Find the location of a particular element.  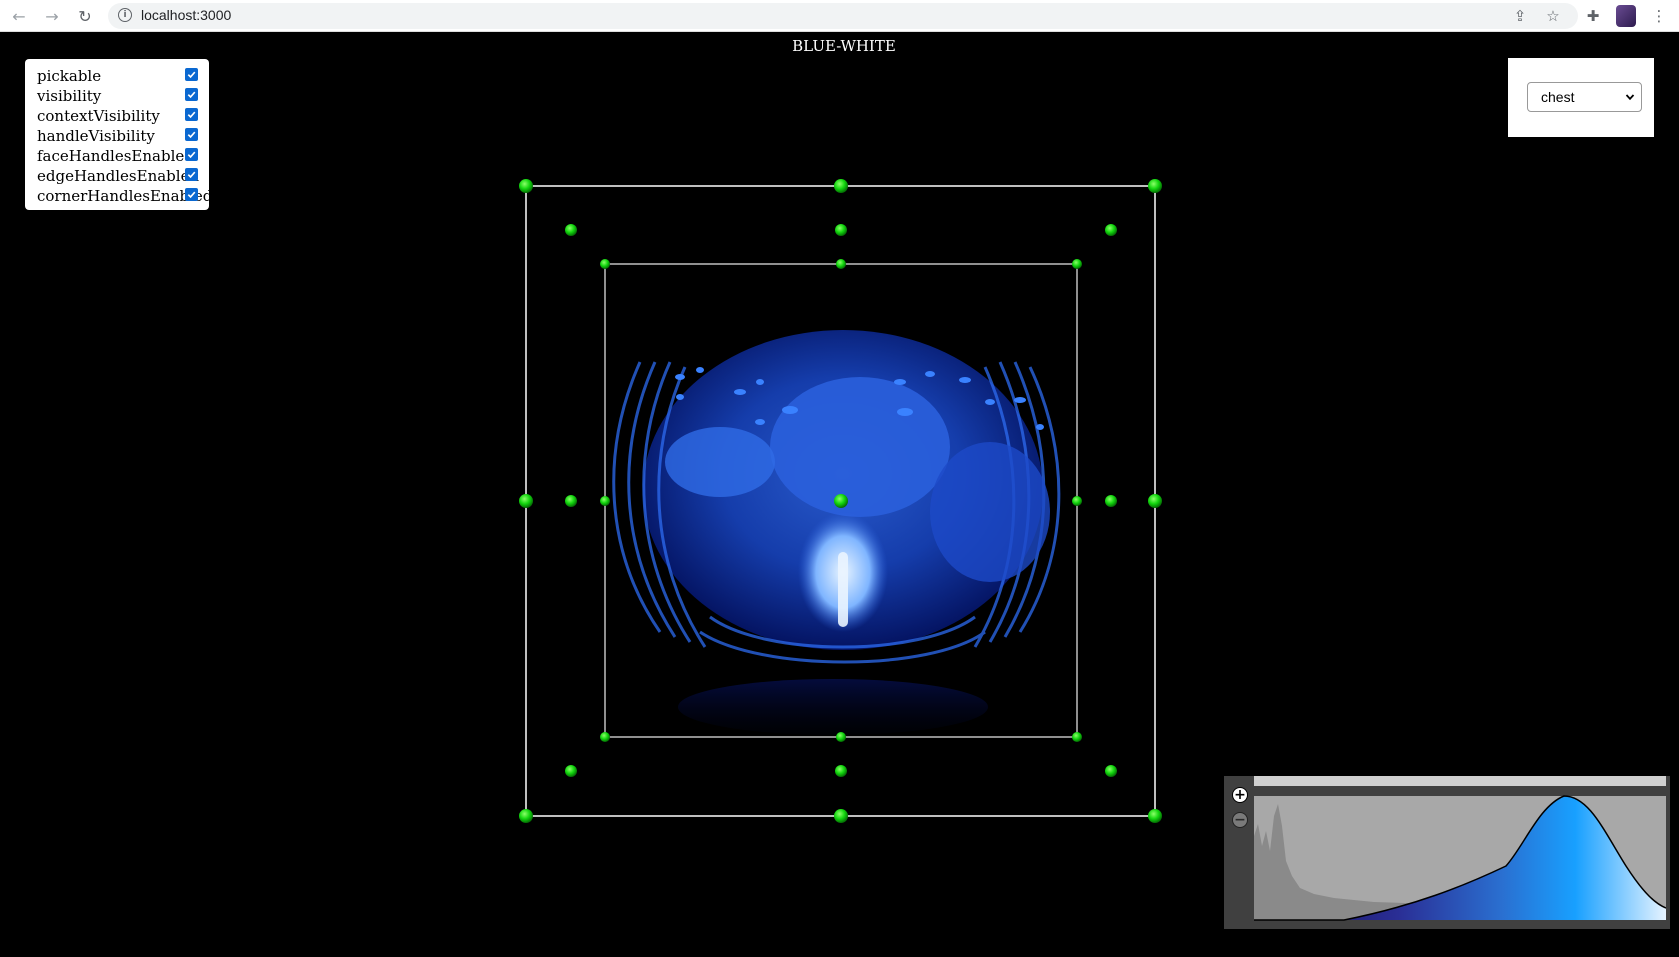

toggle-row-handle-visibility: handleVisibility is located at coordinates (117, 135).